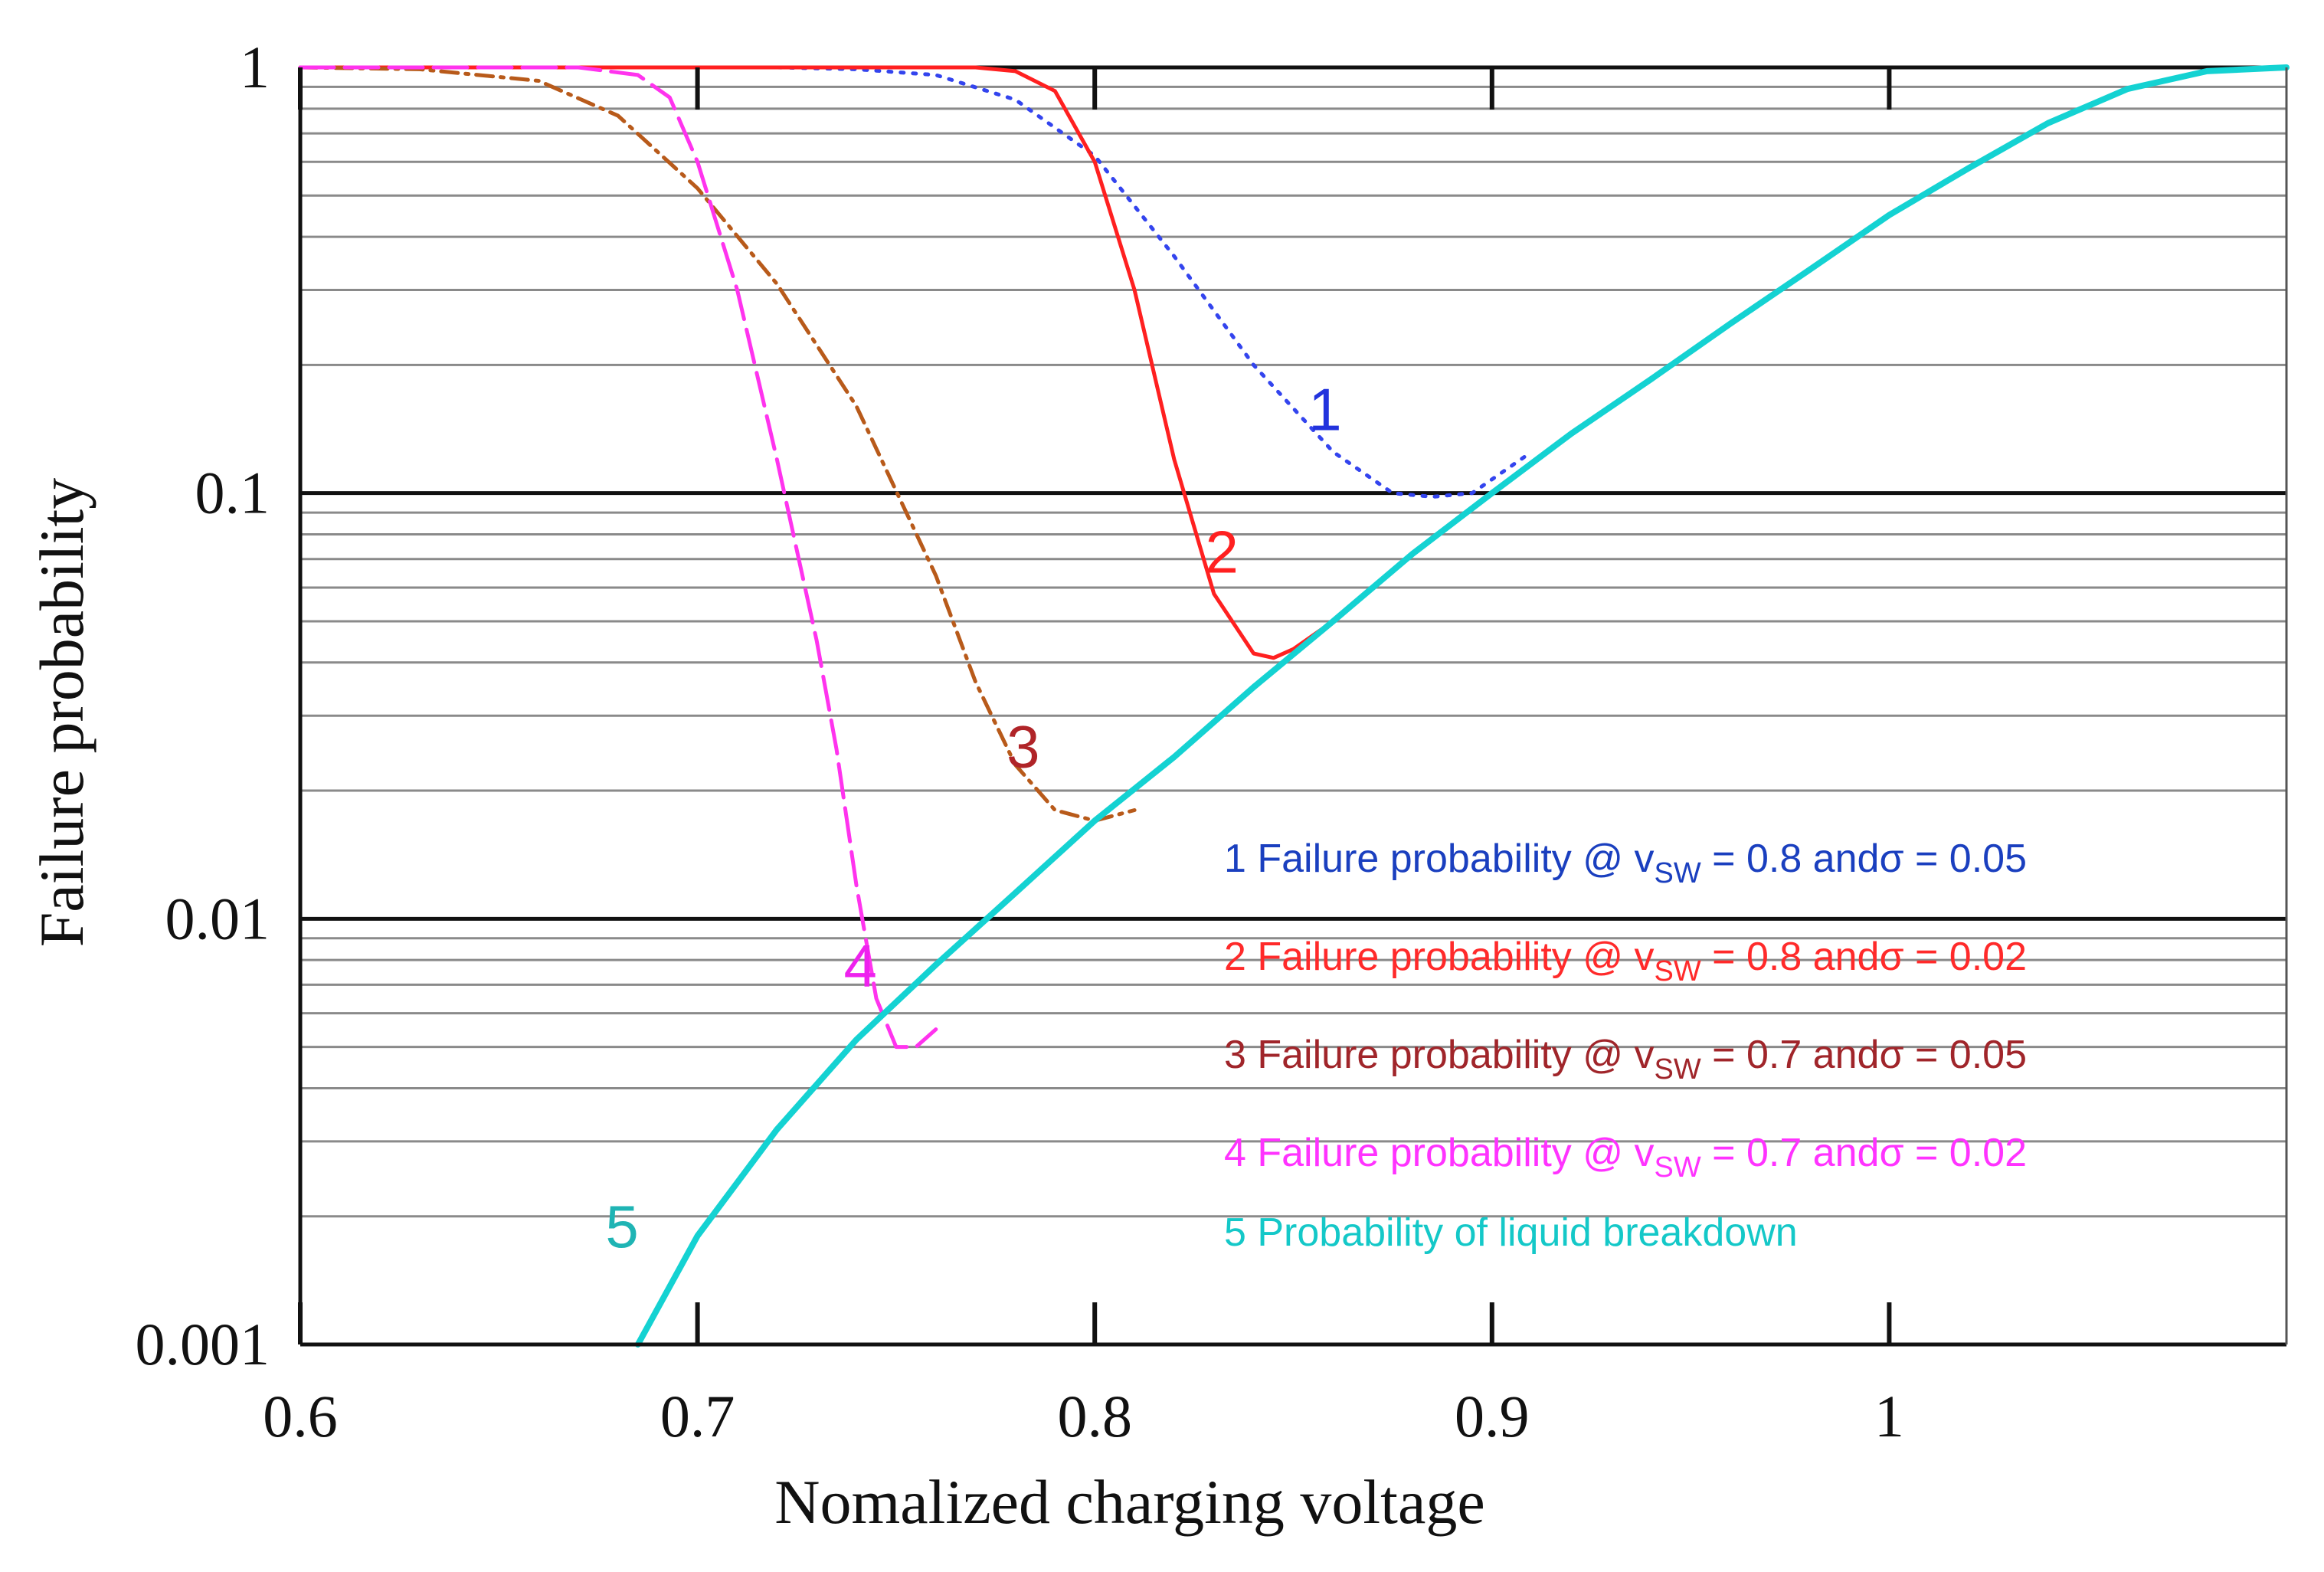  Describe the element at coordinates (1324, 409) in the screenshot. I see `series-1-label: 1` at that location.